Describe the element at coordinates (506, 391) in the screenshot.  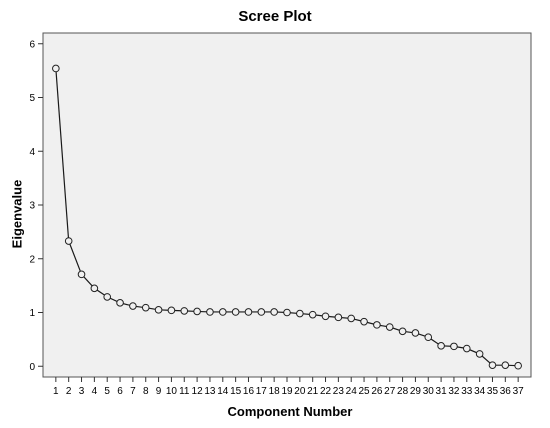
I see `x-tick-label: 36` at that location.